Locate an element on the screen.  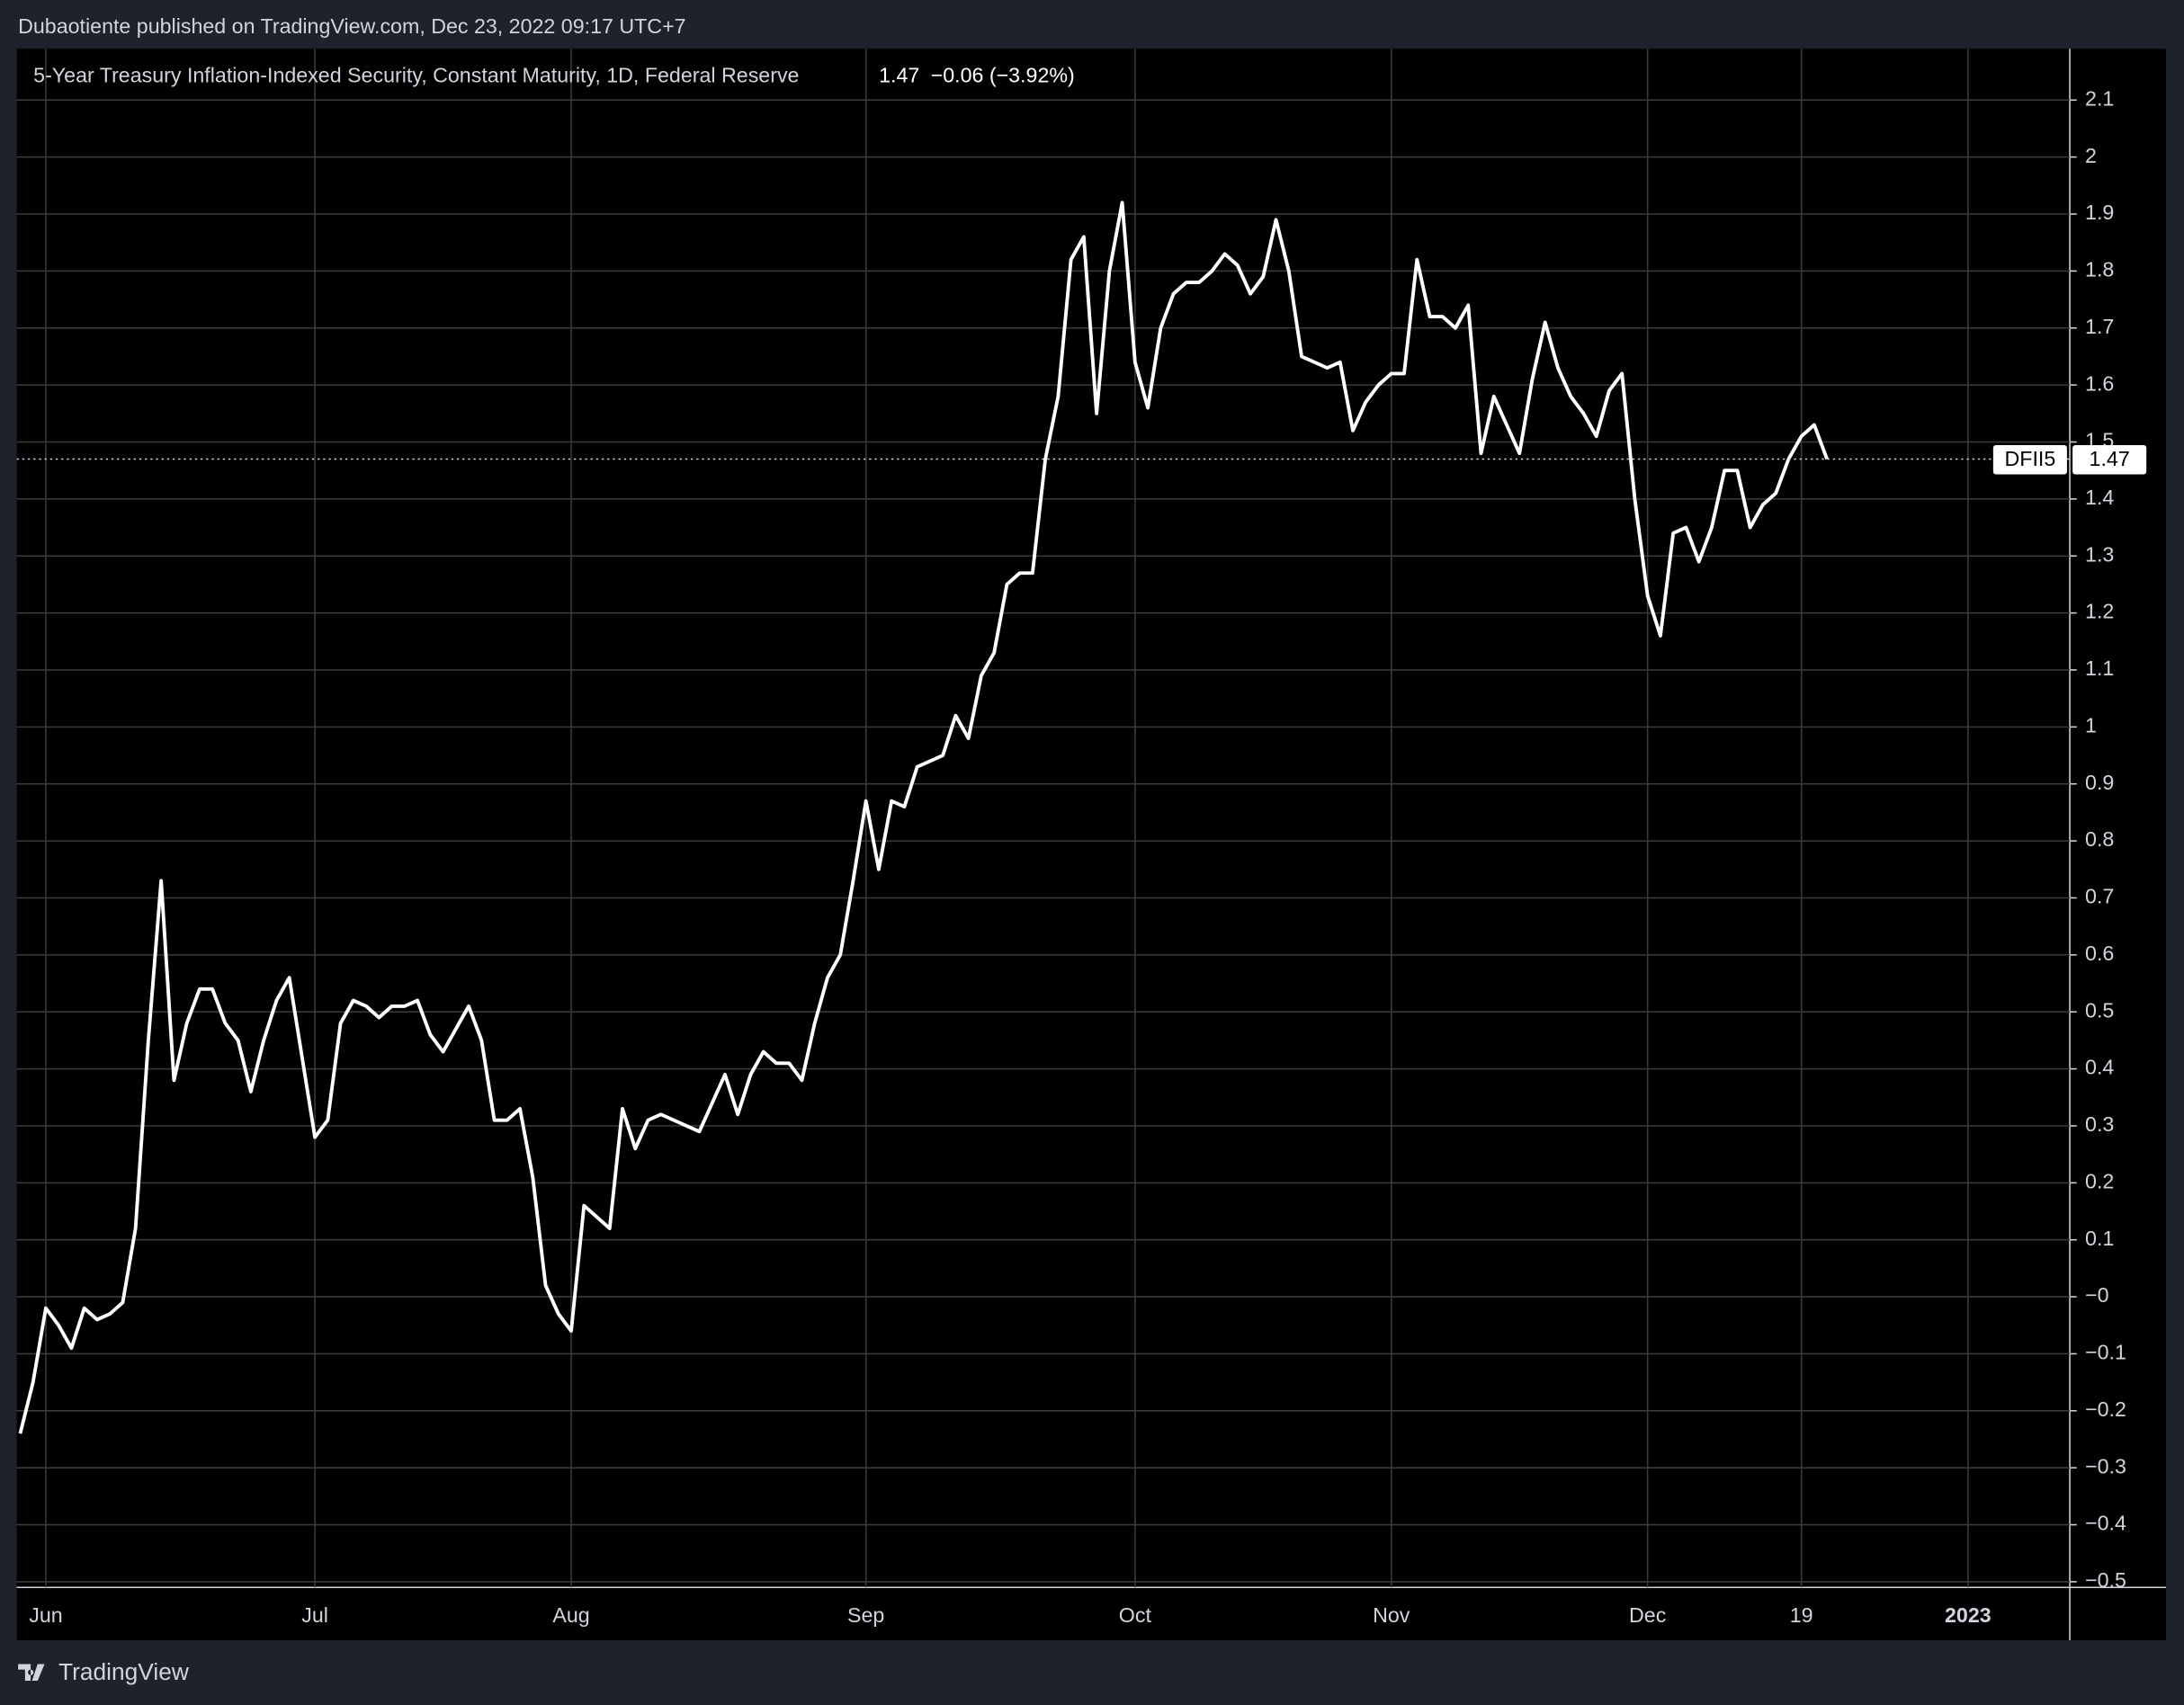
last-value: 1.47 is located at coordinates (899, 74).